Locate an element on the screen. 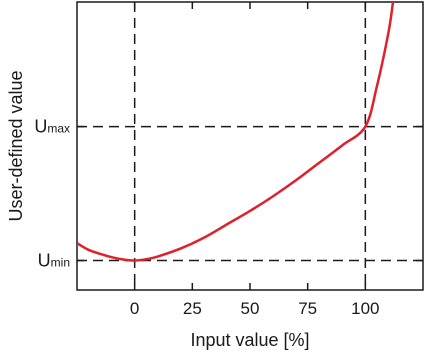 This screenshot has width=424, height=355. x-tick-label: 75 is located at coordinates (307, 308).